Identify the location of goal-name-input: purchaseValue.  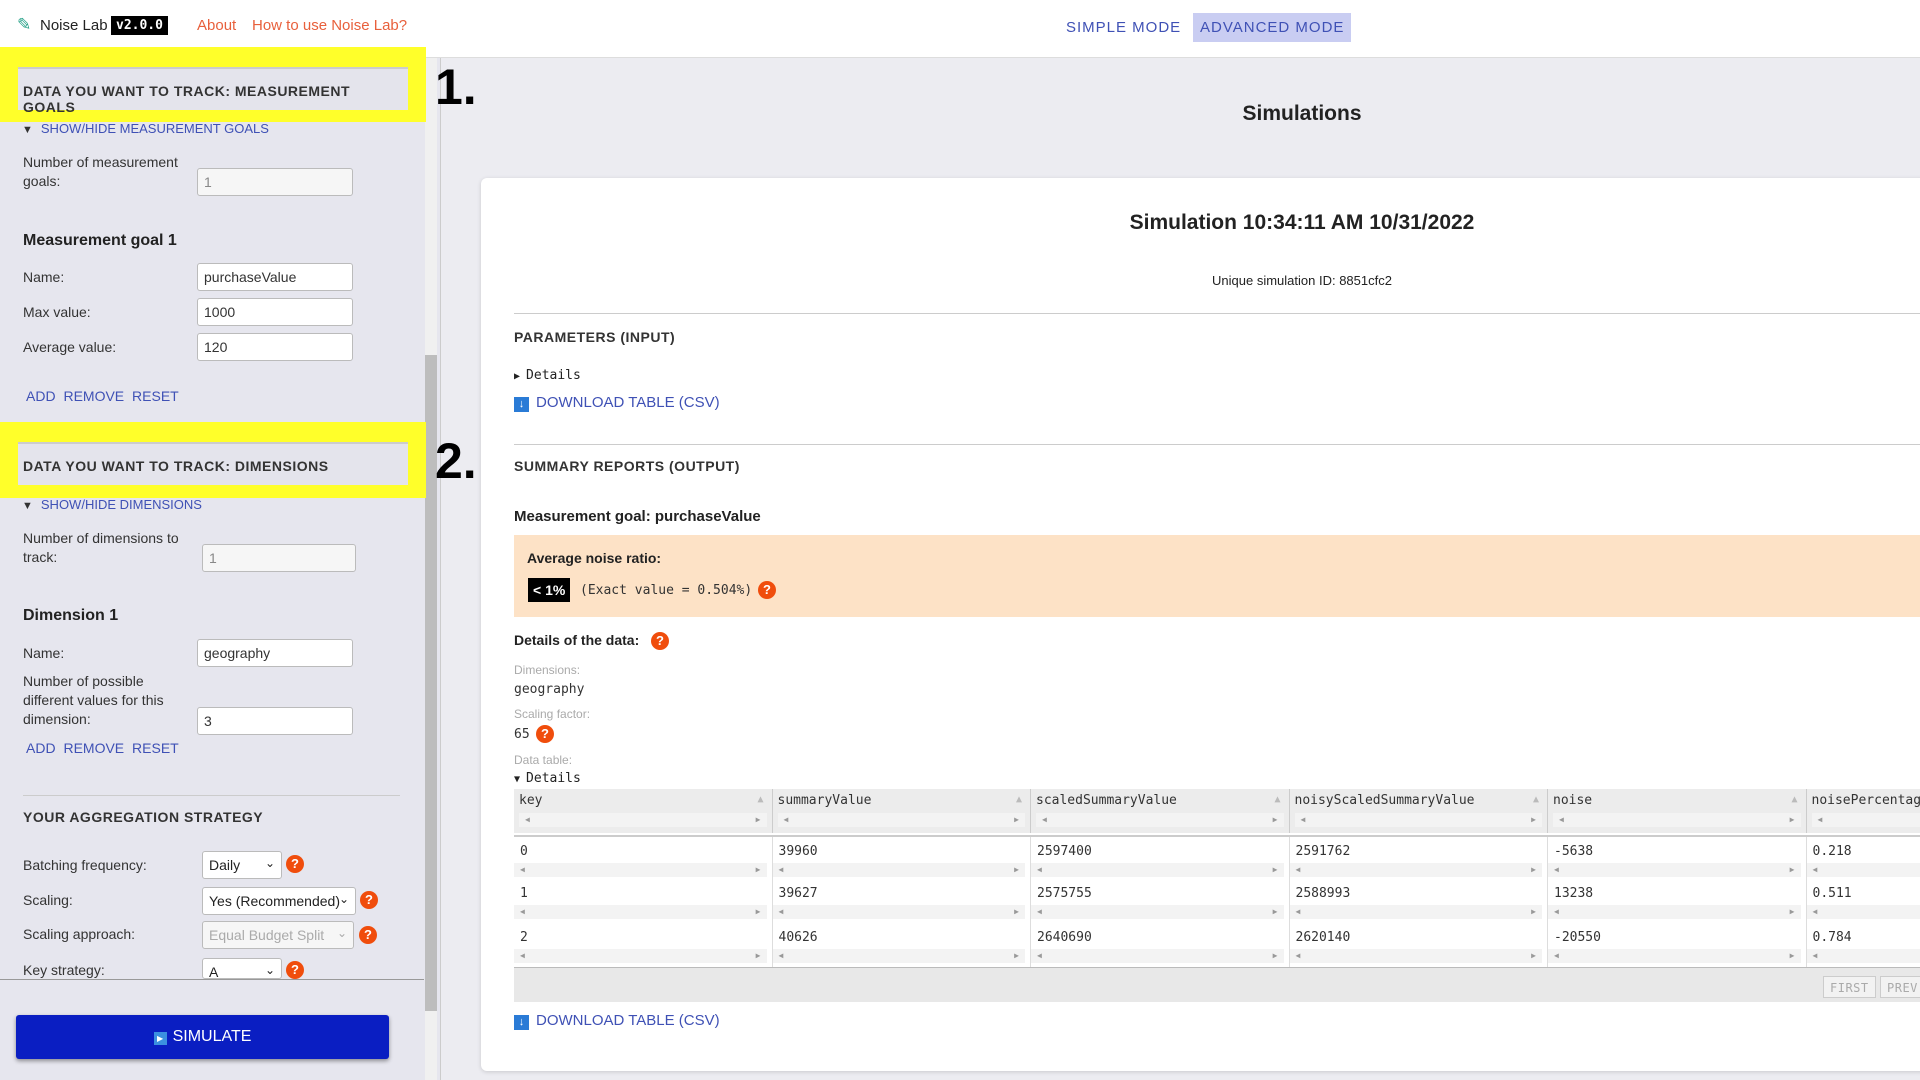
(275, 277).